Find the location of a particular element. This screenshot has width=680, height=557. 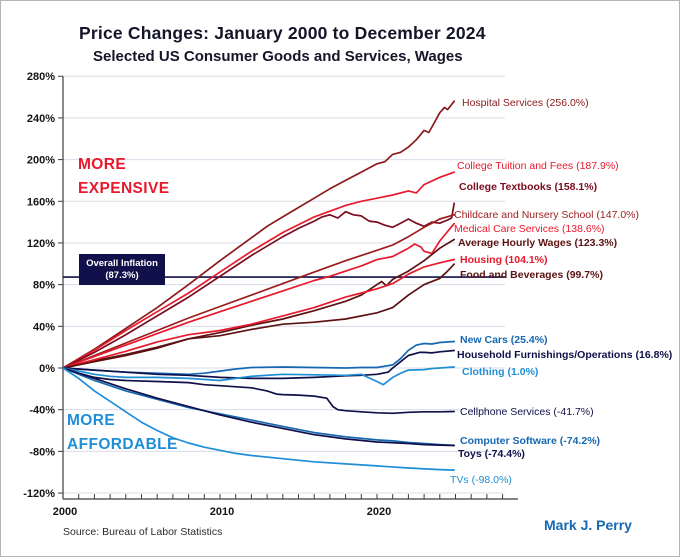

overall-inflation-callout: Overall Inflation (87.3%) is located at coordinates (122, 269).